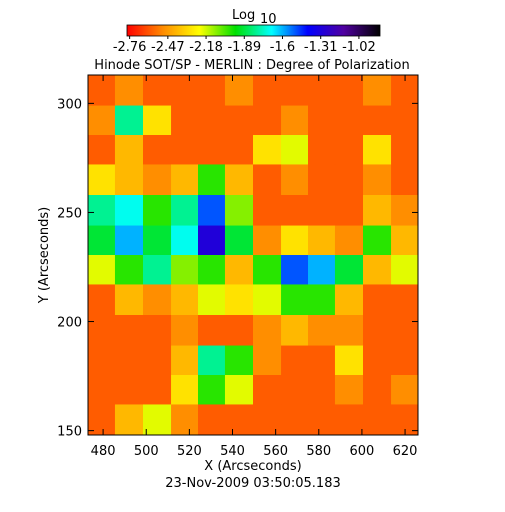 The height and width of the screenshot is (512, 505). Describe the element at coordinates (252, 466) in the screenshot. I see `x-axis-label: X (Arcseconds)` at that location.